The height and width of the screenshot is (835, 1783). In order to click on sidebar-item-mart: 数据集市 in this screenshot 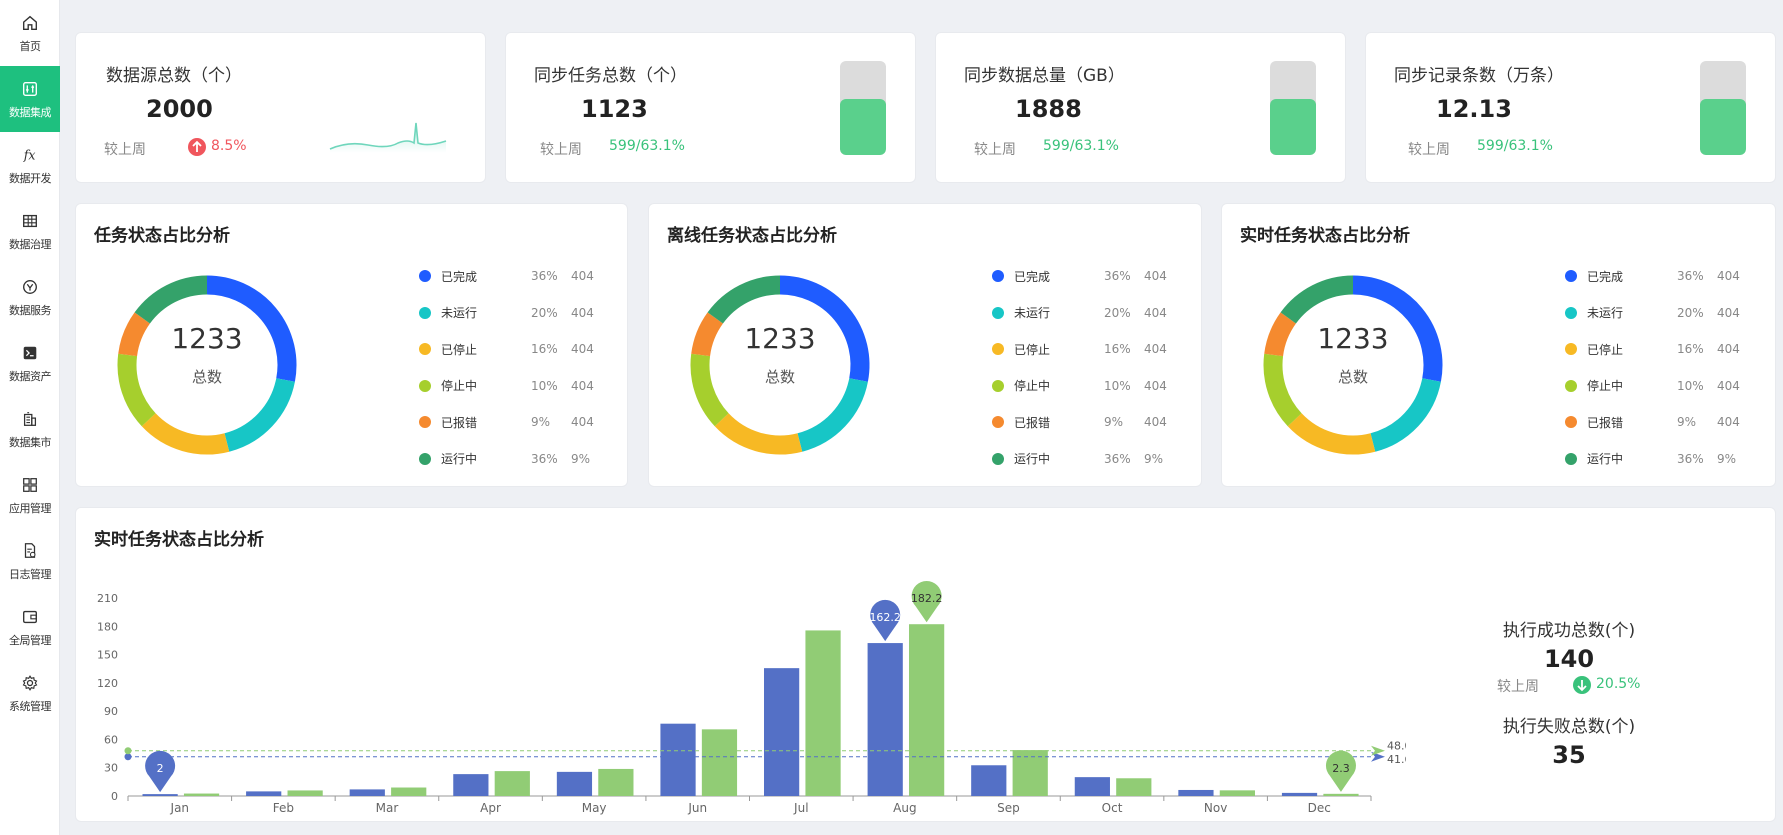, I will do `click(30, 429)`.